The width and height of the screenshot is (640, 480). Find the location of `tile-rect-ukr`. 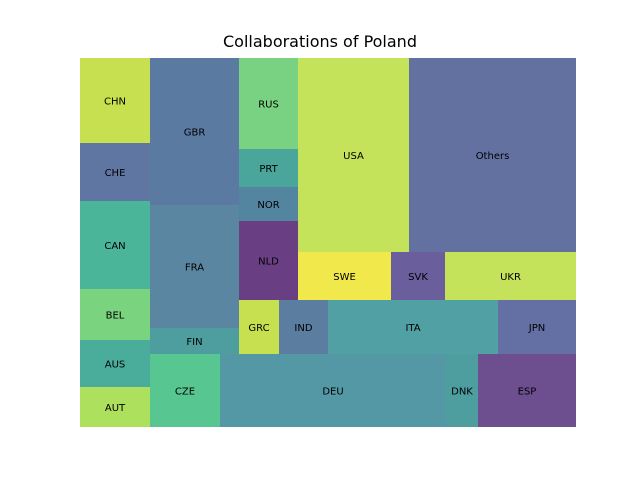

tile-rect-ukr is located at coordinates (510, 276).